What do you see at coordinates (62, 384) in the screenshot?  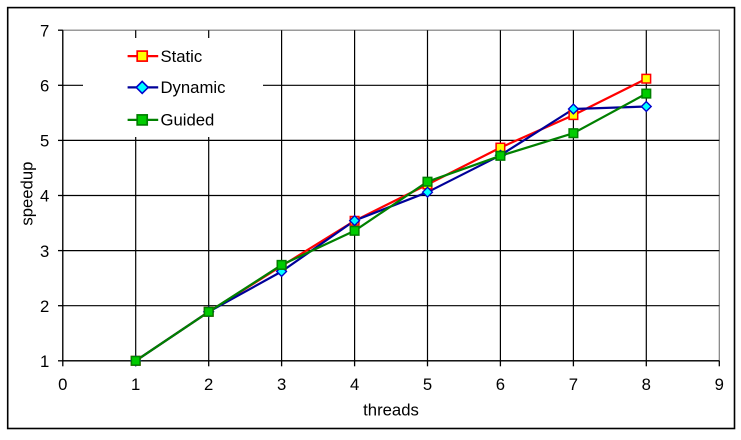 I see `svg-text: 0` at bounding box center [62, 384].